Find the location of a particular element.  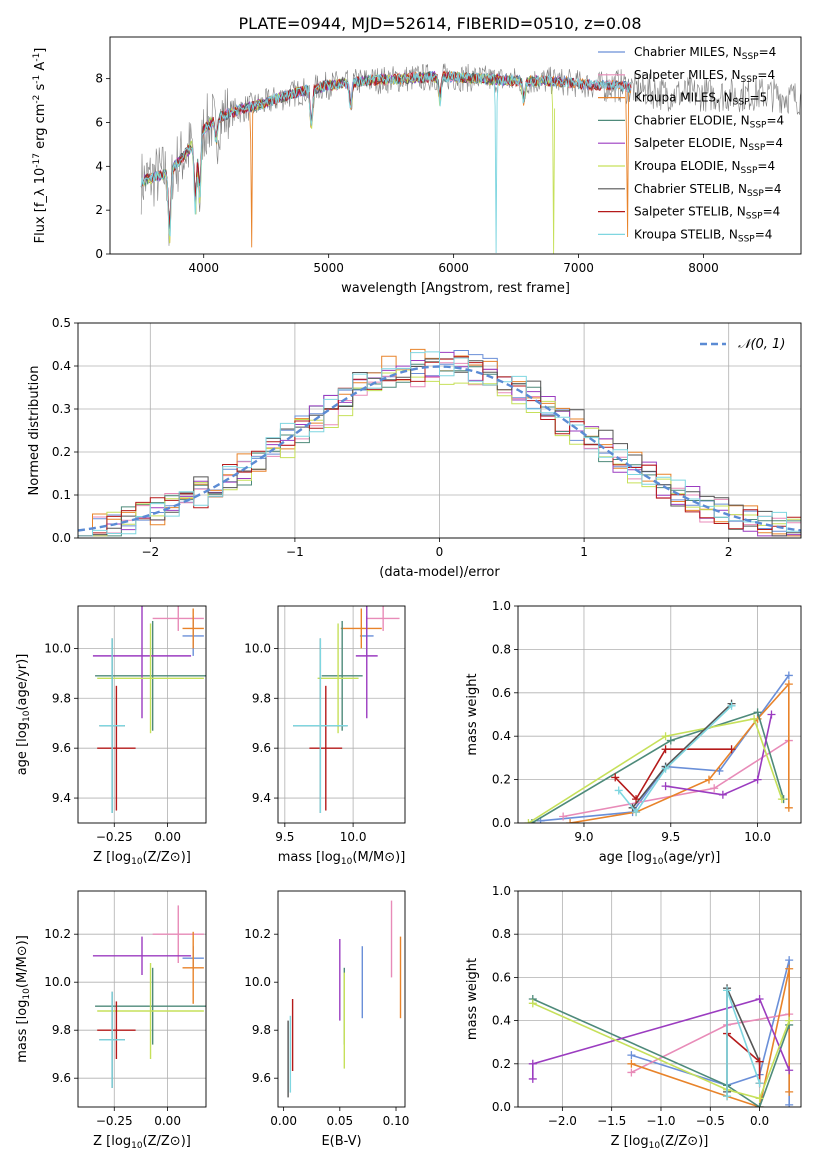

mass_vs_Z-ytick-label: 10.0 is located at coordinates (57, 982).